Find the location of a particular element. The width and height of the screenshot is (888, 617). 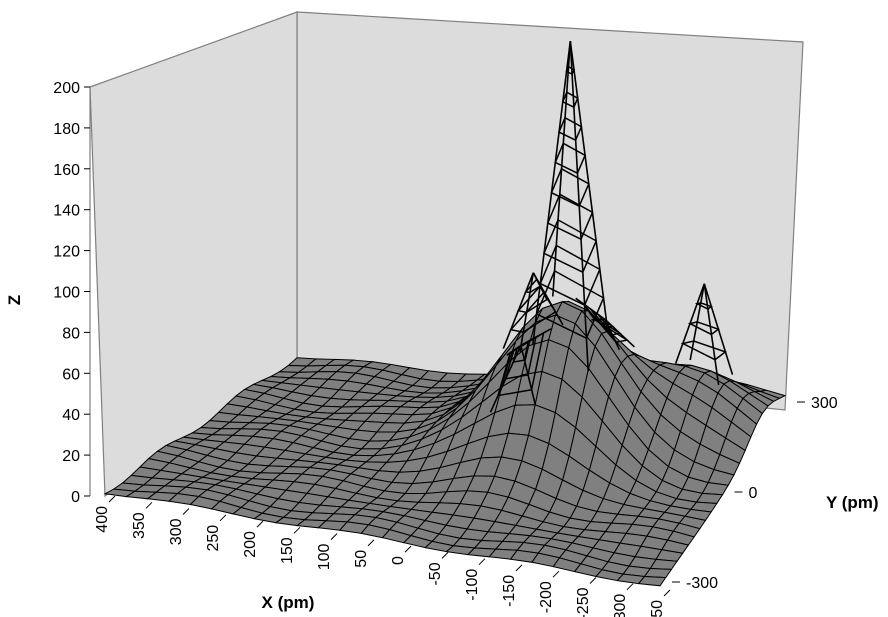

x-tick-label: 200 is located at coordinates (250, 544).